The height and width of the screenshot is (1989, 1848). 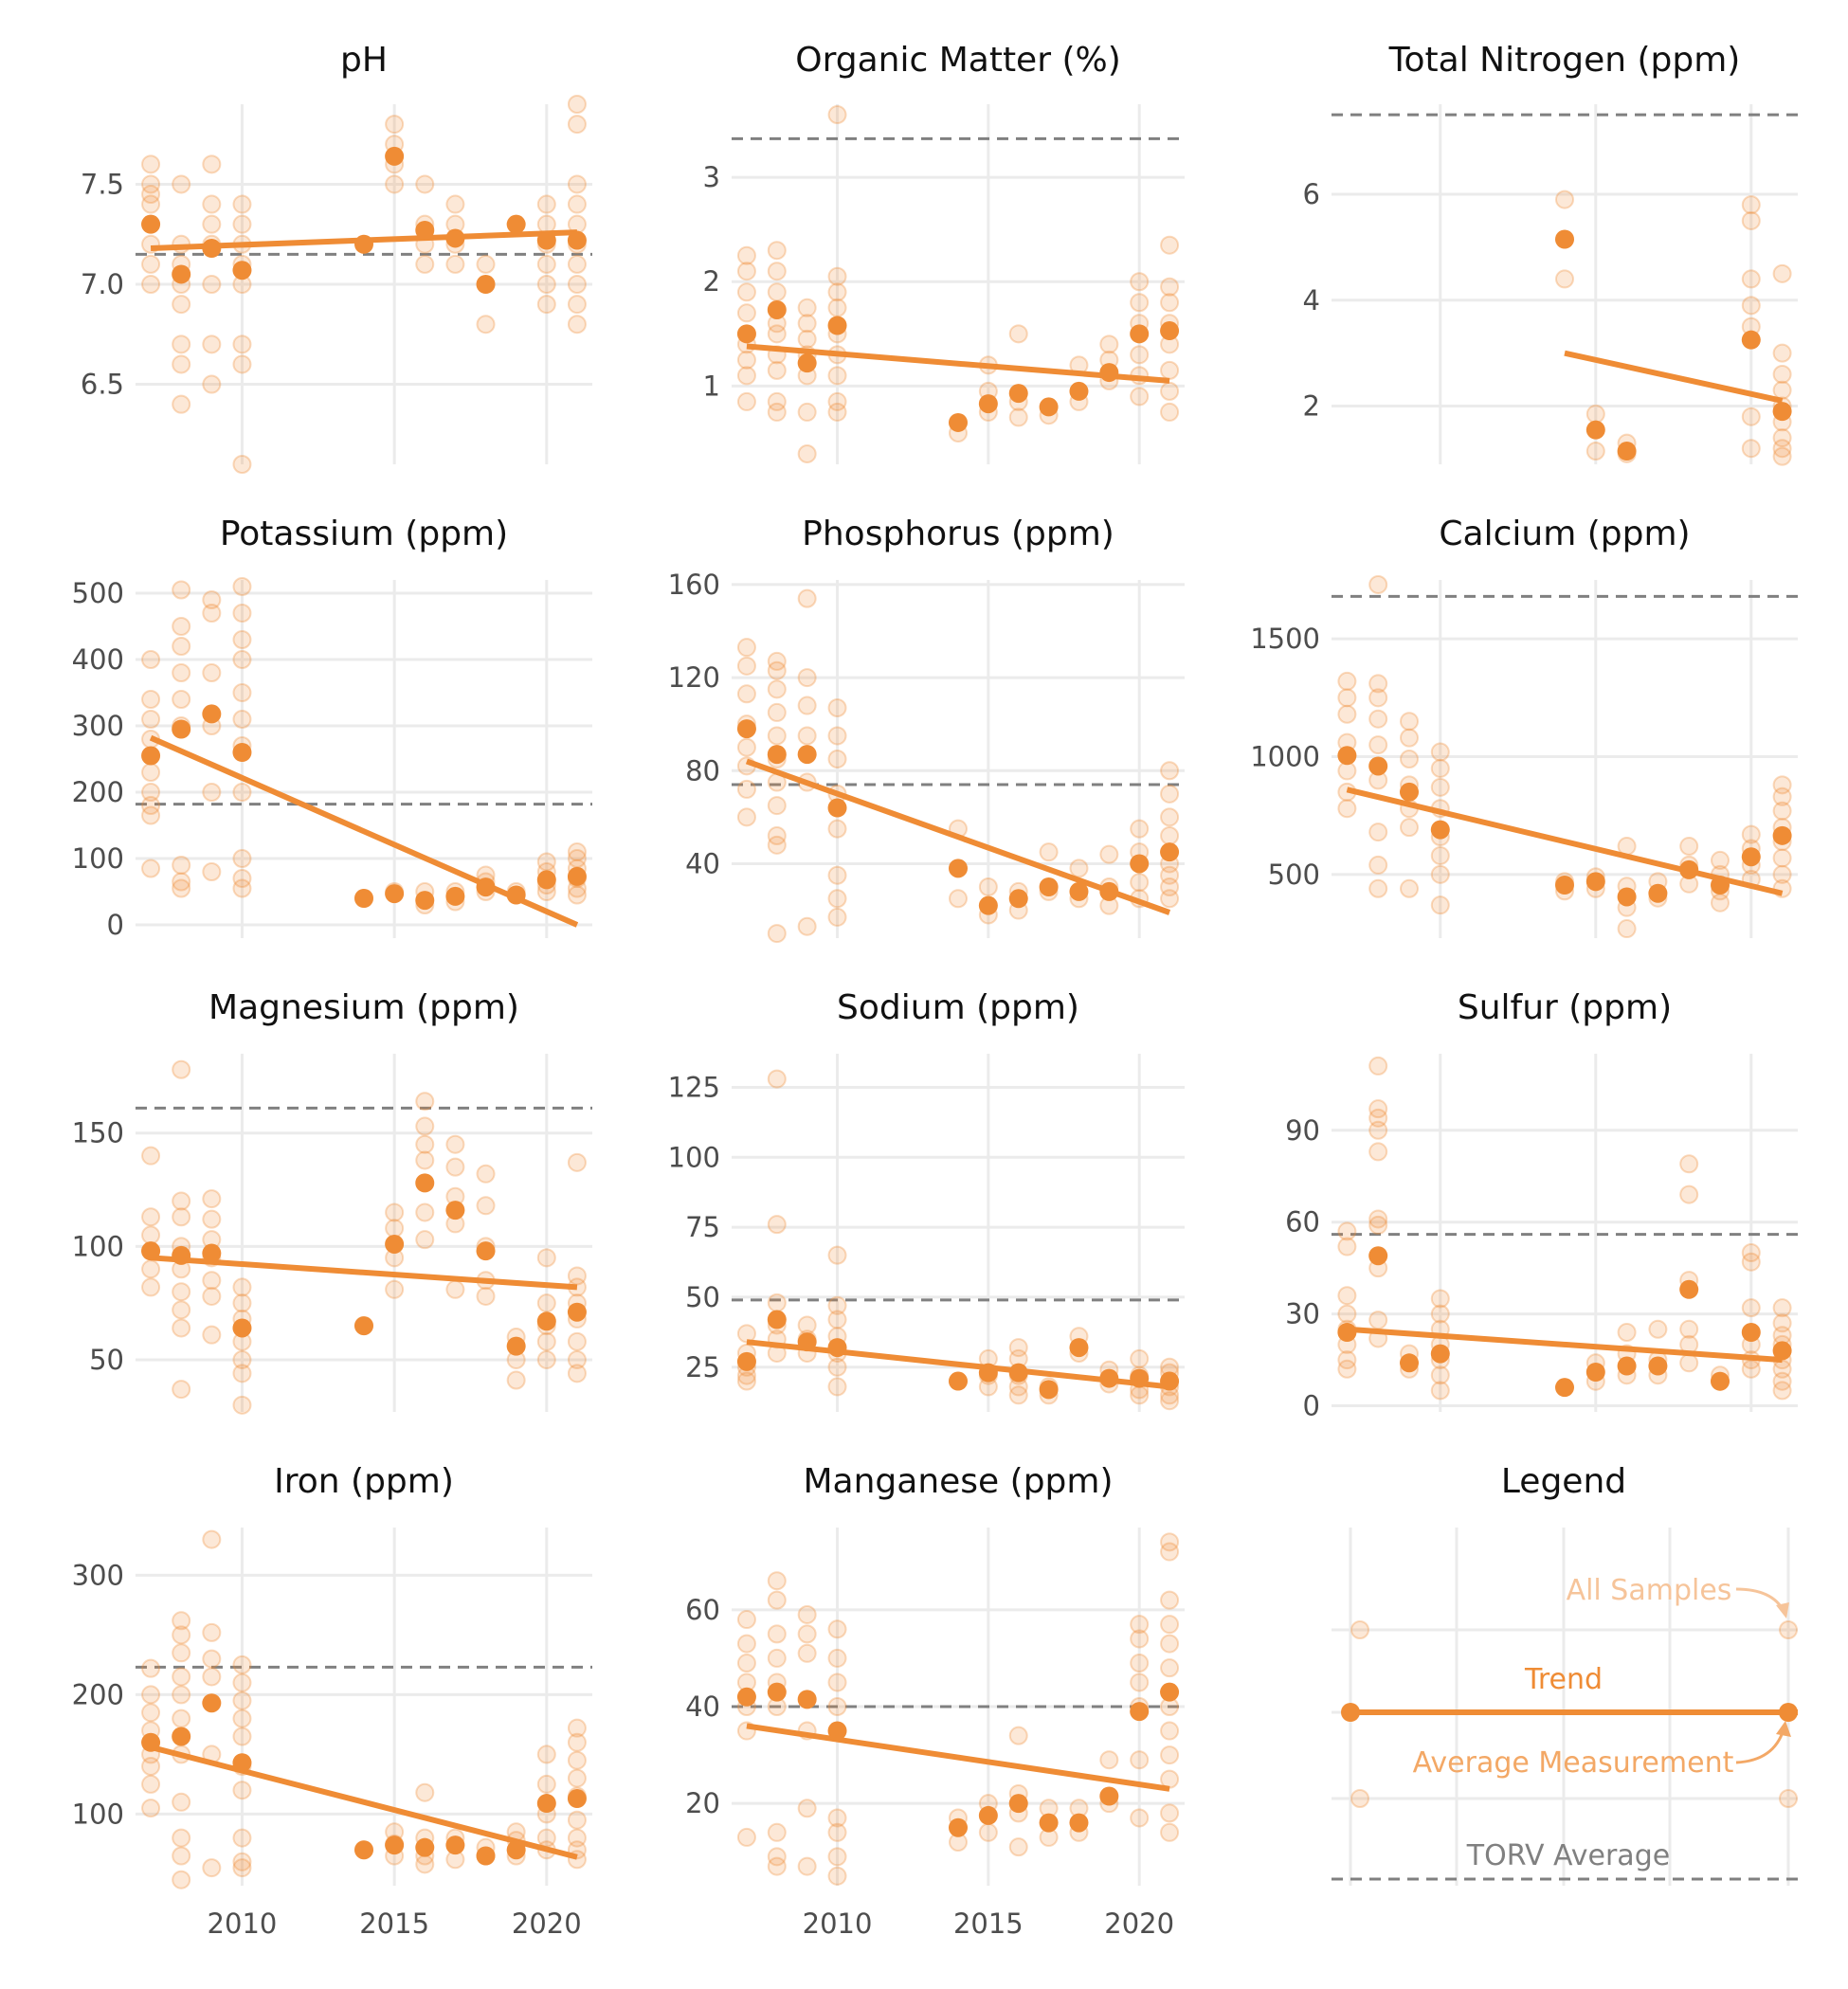 I want to click on panel-p: Phosphorus (ppm) 40 80 120 160, so click(x=927, y=729).